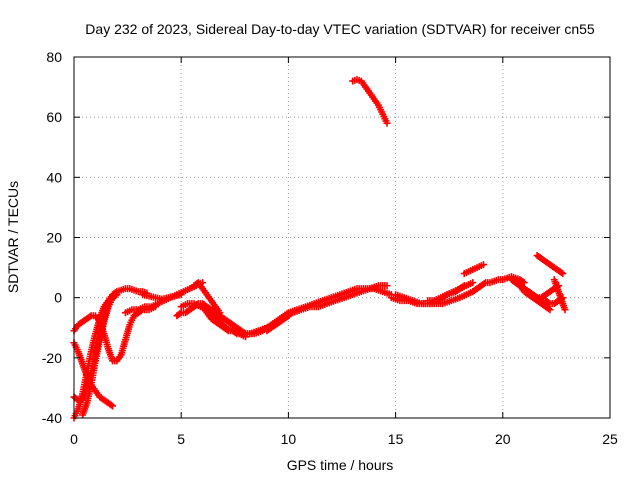 Image resolution: width=640 pixels, height=480 pixels. I want to click on x-tick-label: 0, so click(74, 439).